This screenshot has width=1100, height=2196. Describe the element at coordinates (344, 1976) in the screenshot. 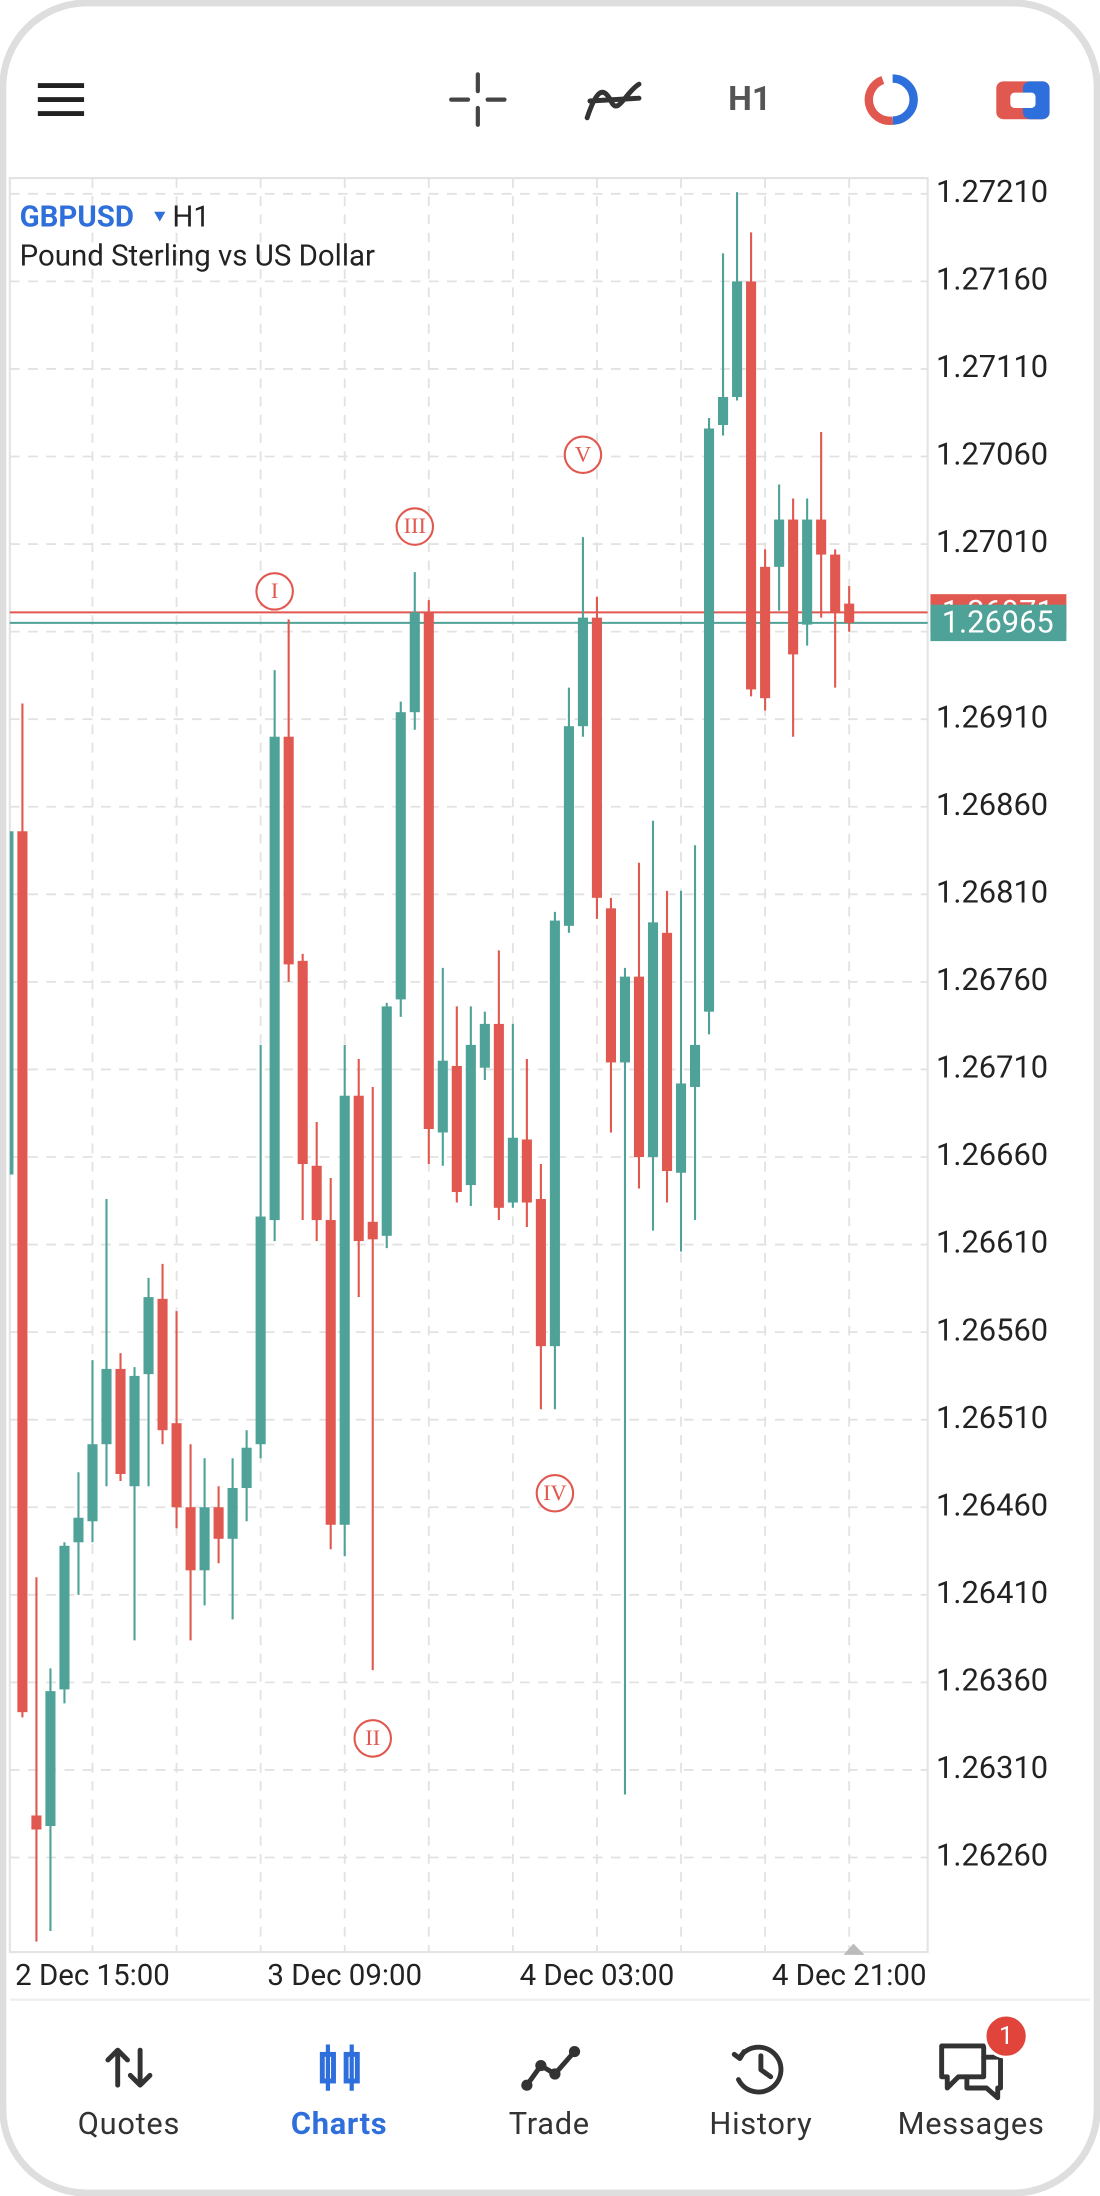

I see `x-tick-label: 3 Dec 09:00` at that location.